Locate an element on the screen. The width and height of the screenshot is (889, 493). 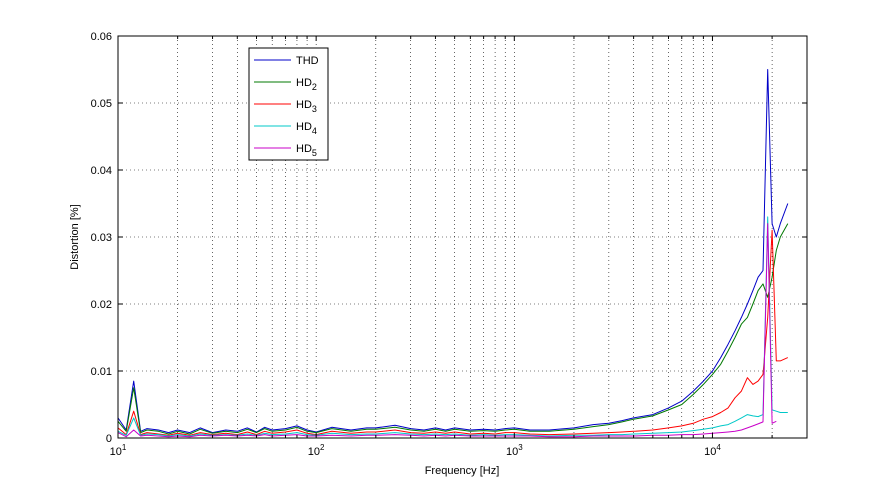
y-tick-label: 0.02 is located at coordinates (101, 305).